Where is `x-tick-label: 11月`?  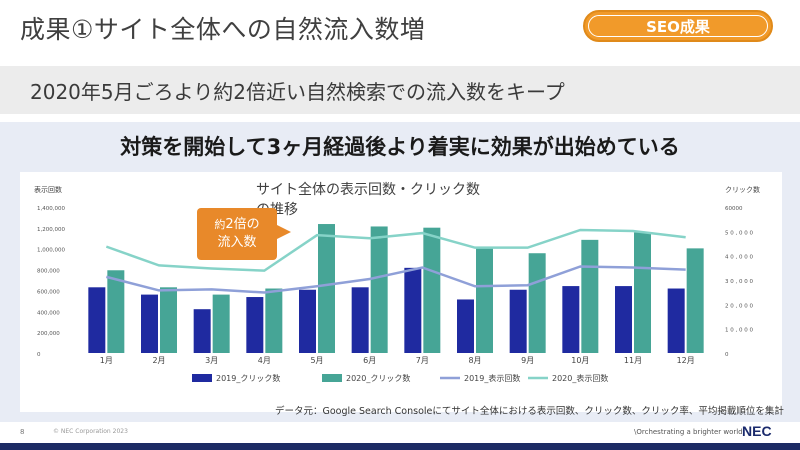 x-tick-label: 11月 is located at coordinates (633, 360).